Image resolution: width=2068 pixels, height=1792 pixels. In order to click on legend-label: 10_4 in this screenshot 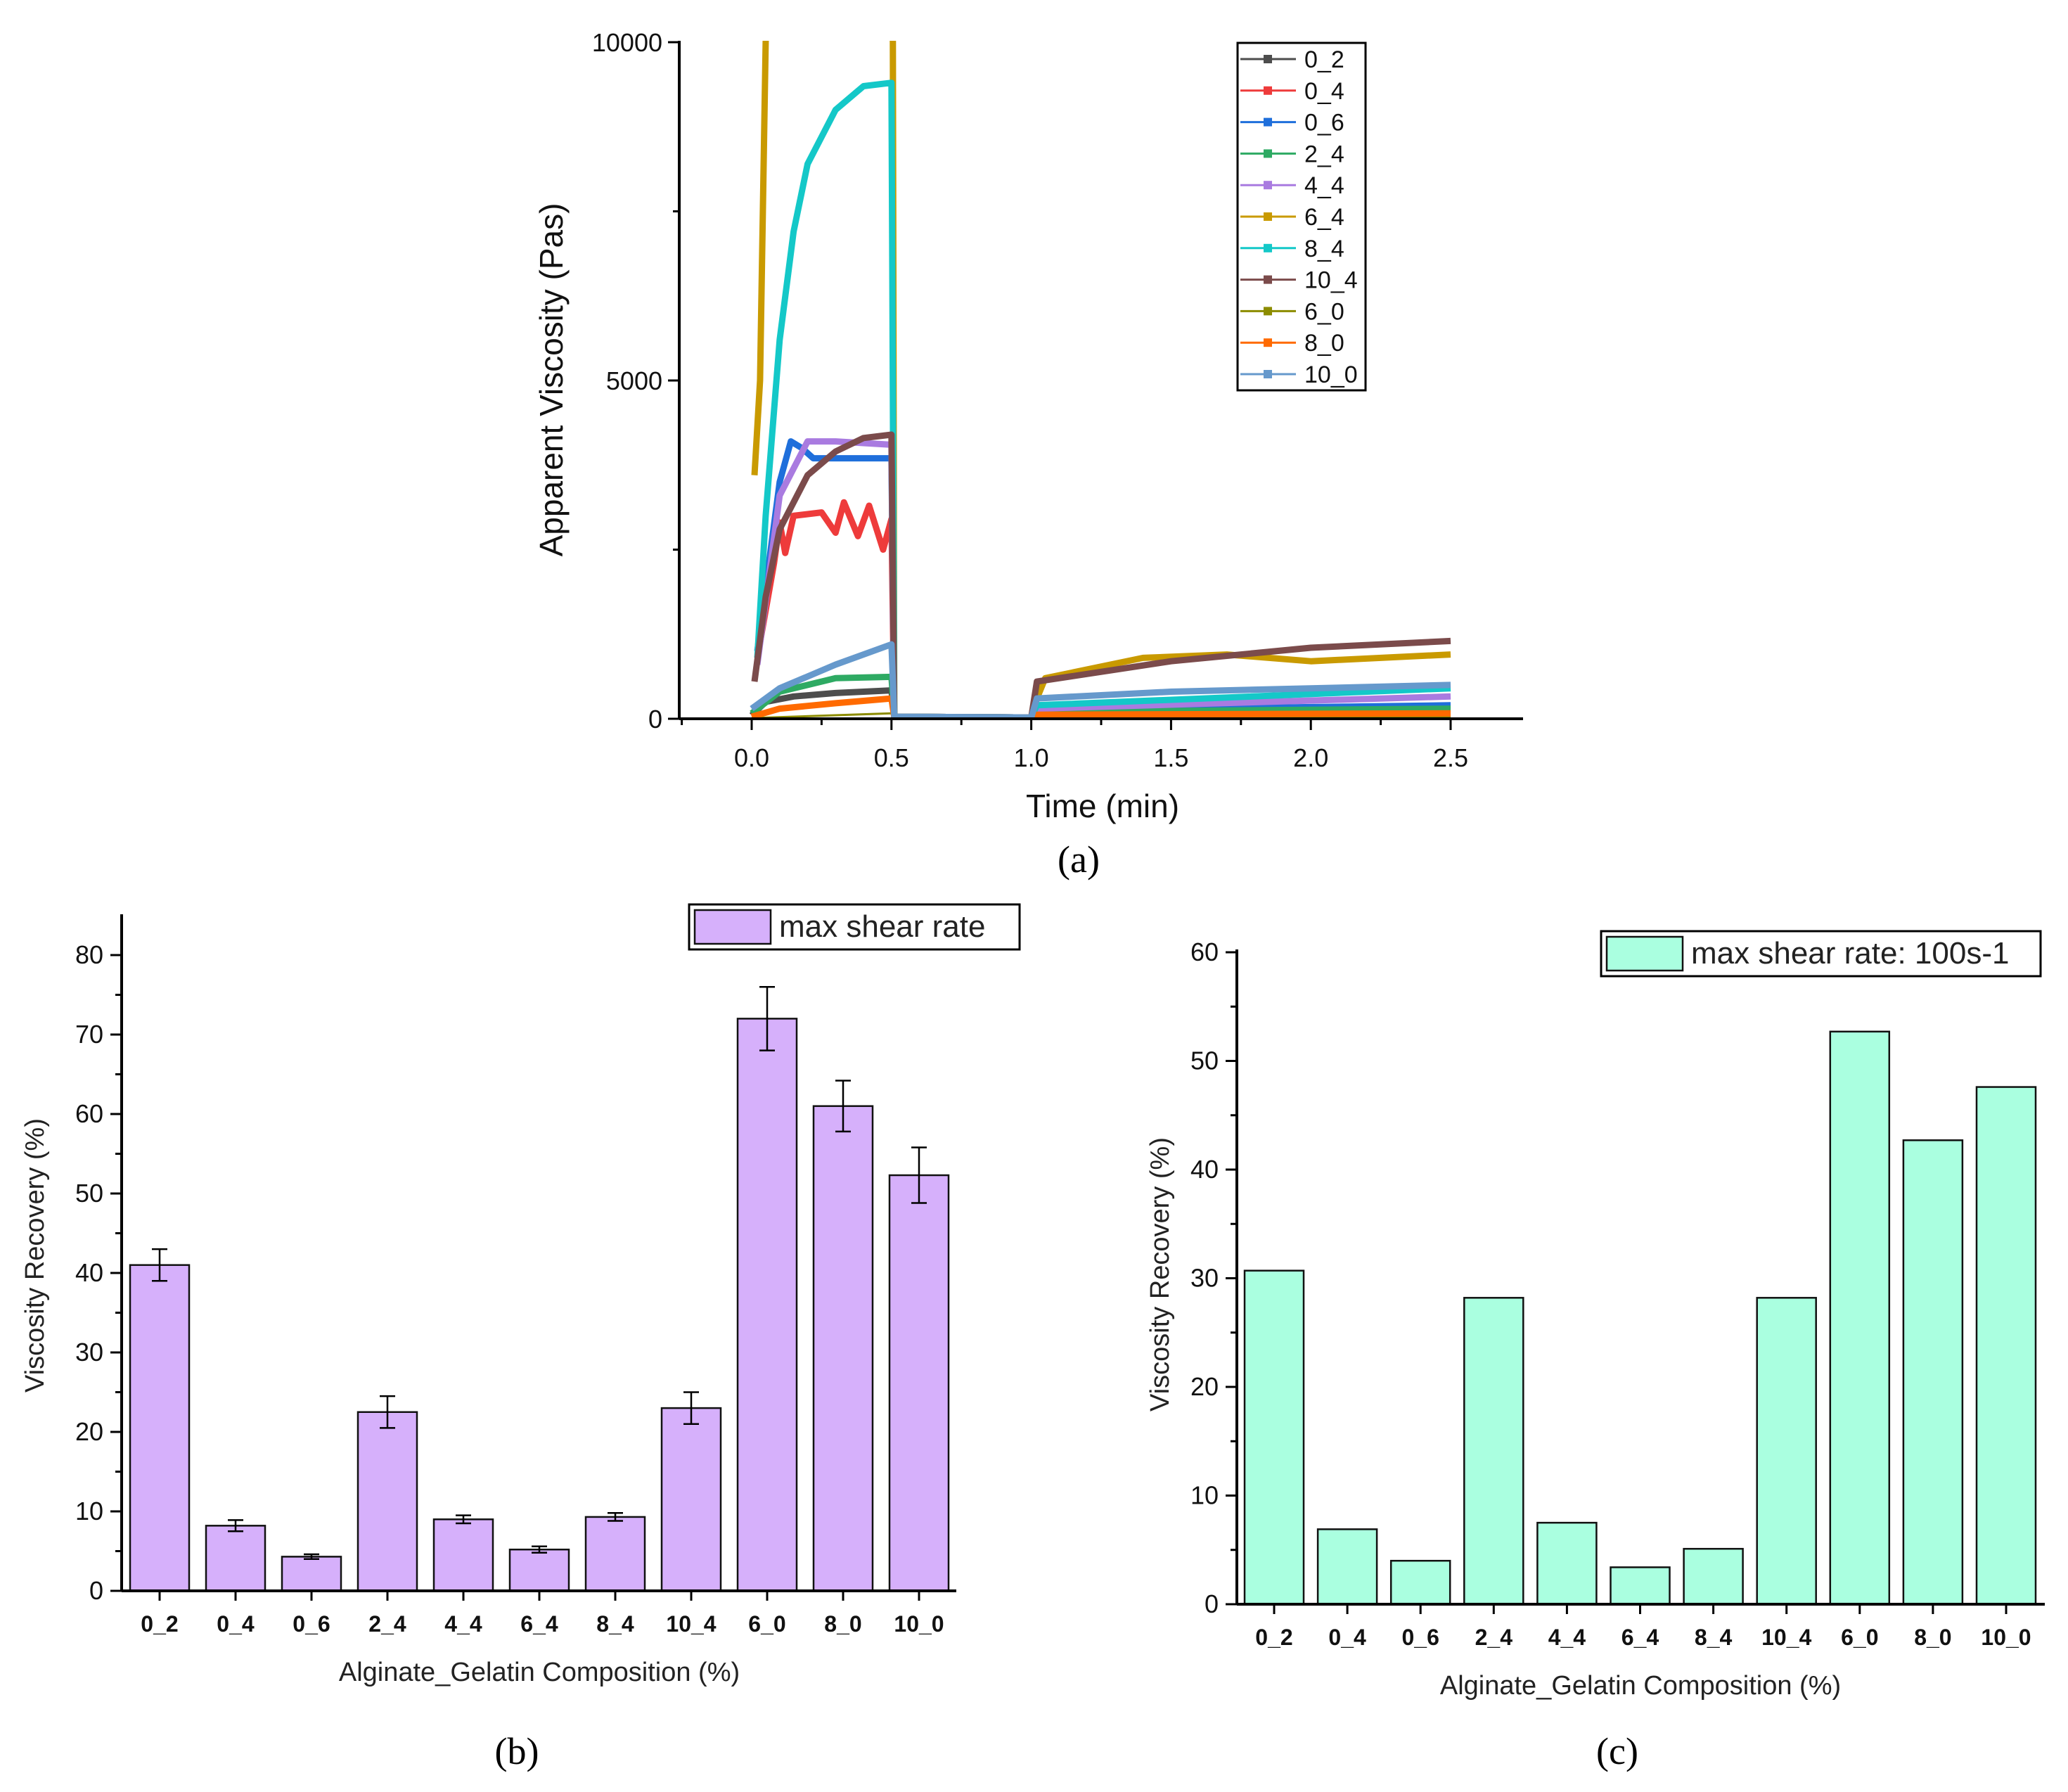, I will do `click(1331, 280)`.